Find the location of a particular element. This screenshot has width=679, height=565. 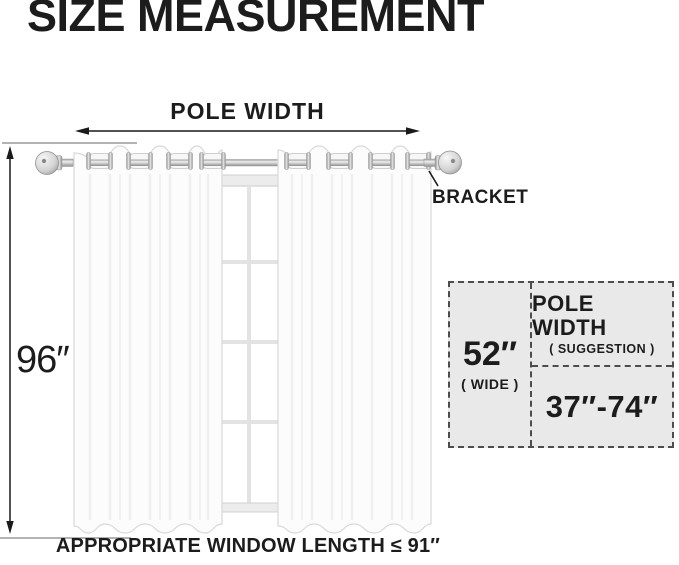

pole-width-subtitle: ( SUGGESTION ) is located at coordinates (602, 349).